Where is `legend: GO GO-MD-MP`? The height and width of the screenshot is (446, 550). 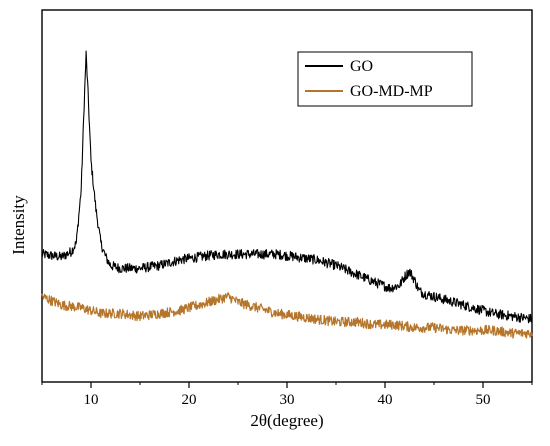
legend: GO GO-MD-MP is located at coordinates (385, 79).